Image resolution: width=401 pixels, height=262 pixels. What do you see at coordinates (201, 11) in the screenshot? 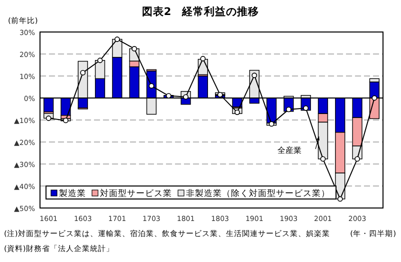
I see `chart-title: 図表2 経常利益の推移` at bounding box center [201, 11].